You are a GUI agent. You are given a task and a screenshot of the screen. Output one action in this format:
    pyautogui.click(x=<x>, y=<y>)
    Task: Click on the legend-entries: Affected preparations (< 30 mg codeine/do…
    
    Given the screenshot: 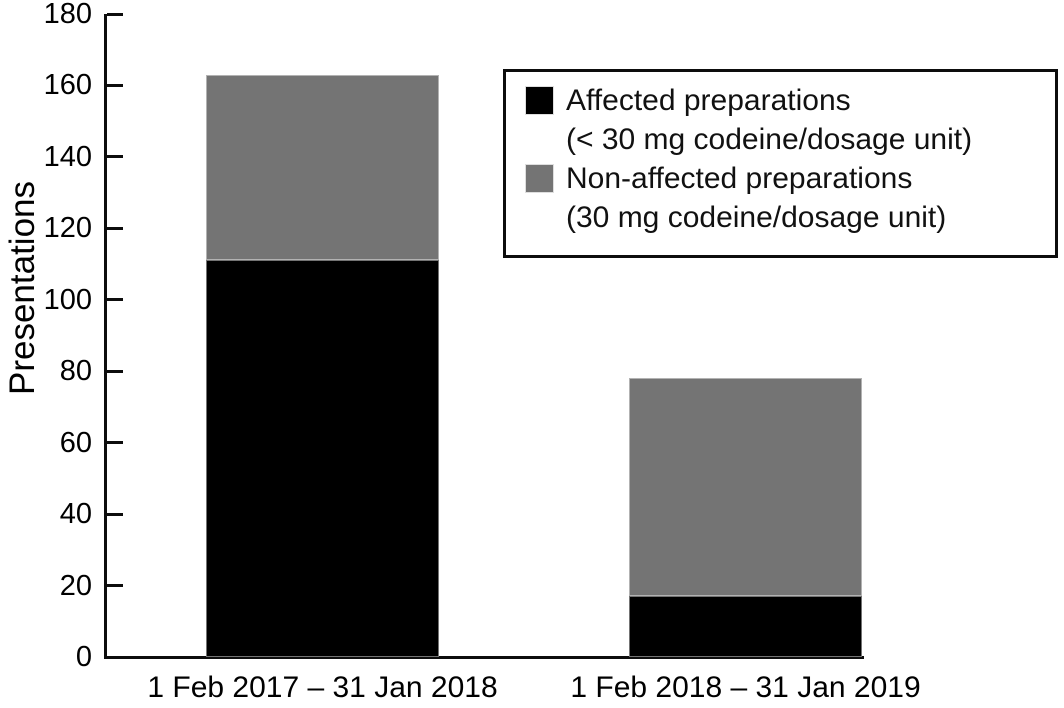 What is the action you would take?
    pyautogui.click(x=749, y=159)
    